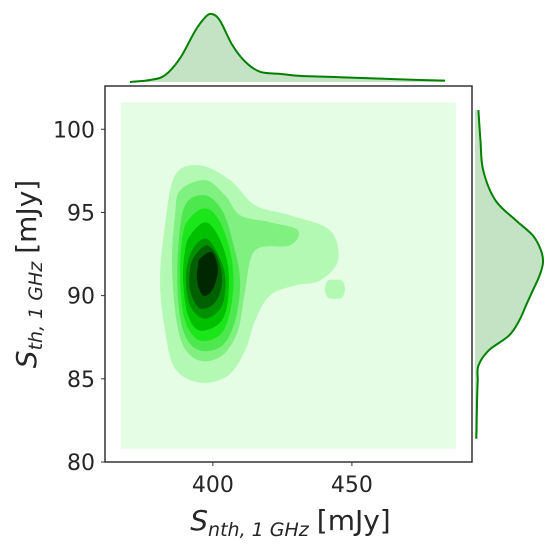  Describe the element at coordinates (81, 297) in the screenshot. I see `y-tick-label: 90` at that location.